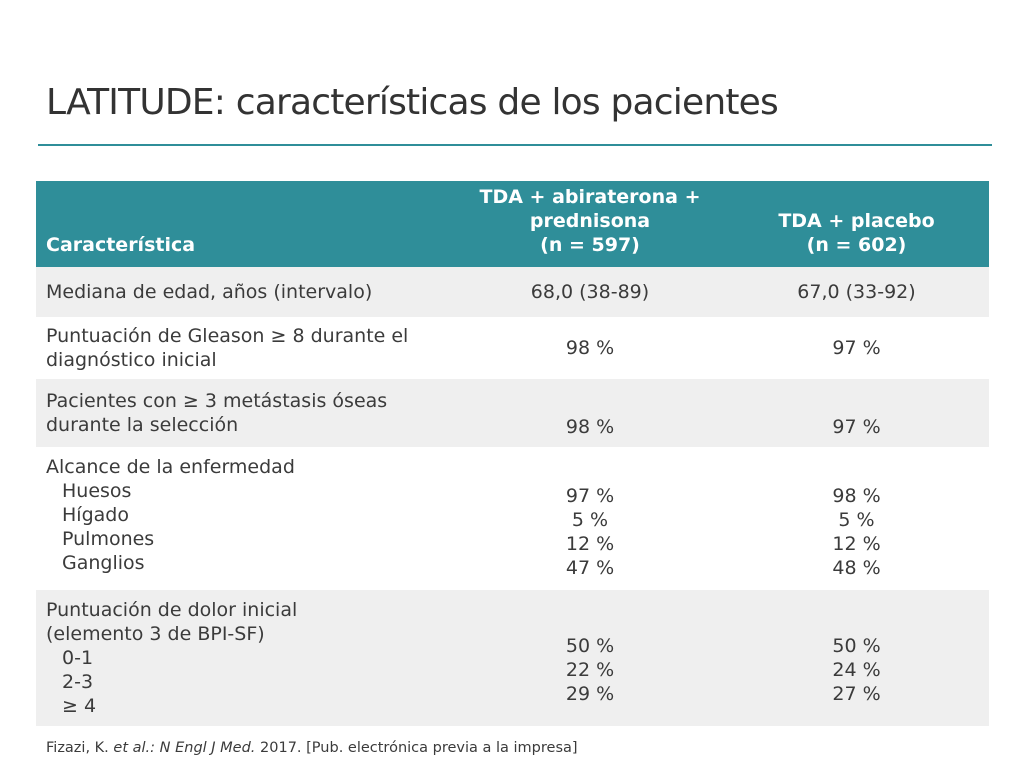 This screenshot has height=768, width=1024. Describe the element at coordinates (79, 706) in the screenshot. I see `row-sublabel: ≥ 4` at that location.